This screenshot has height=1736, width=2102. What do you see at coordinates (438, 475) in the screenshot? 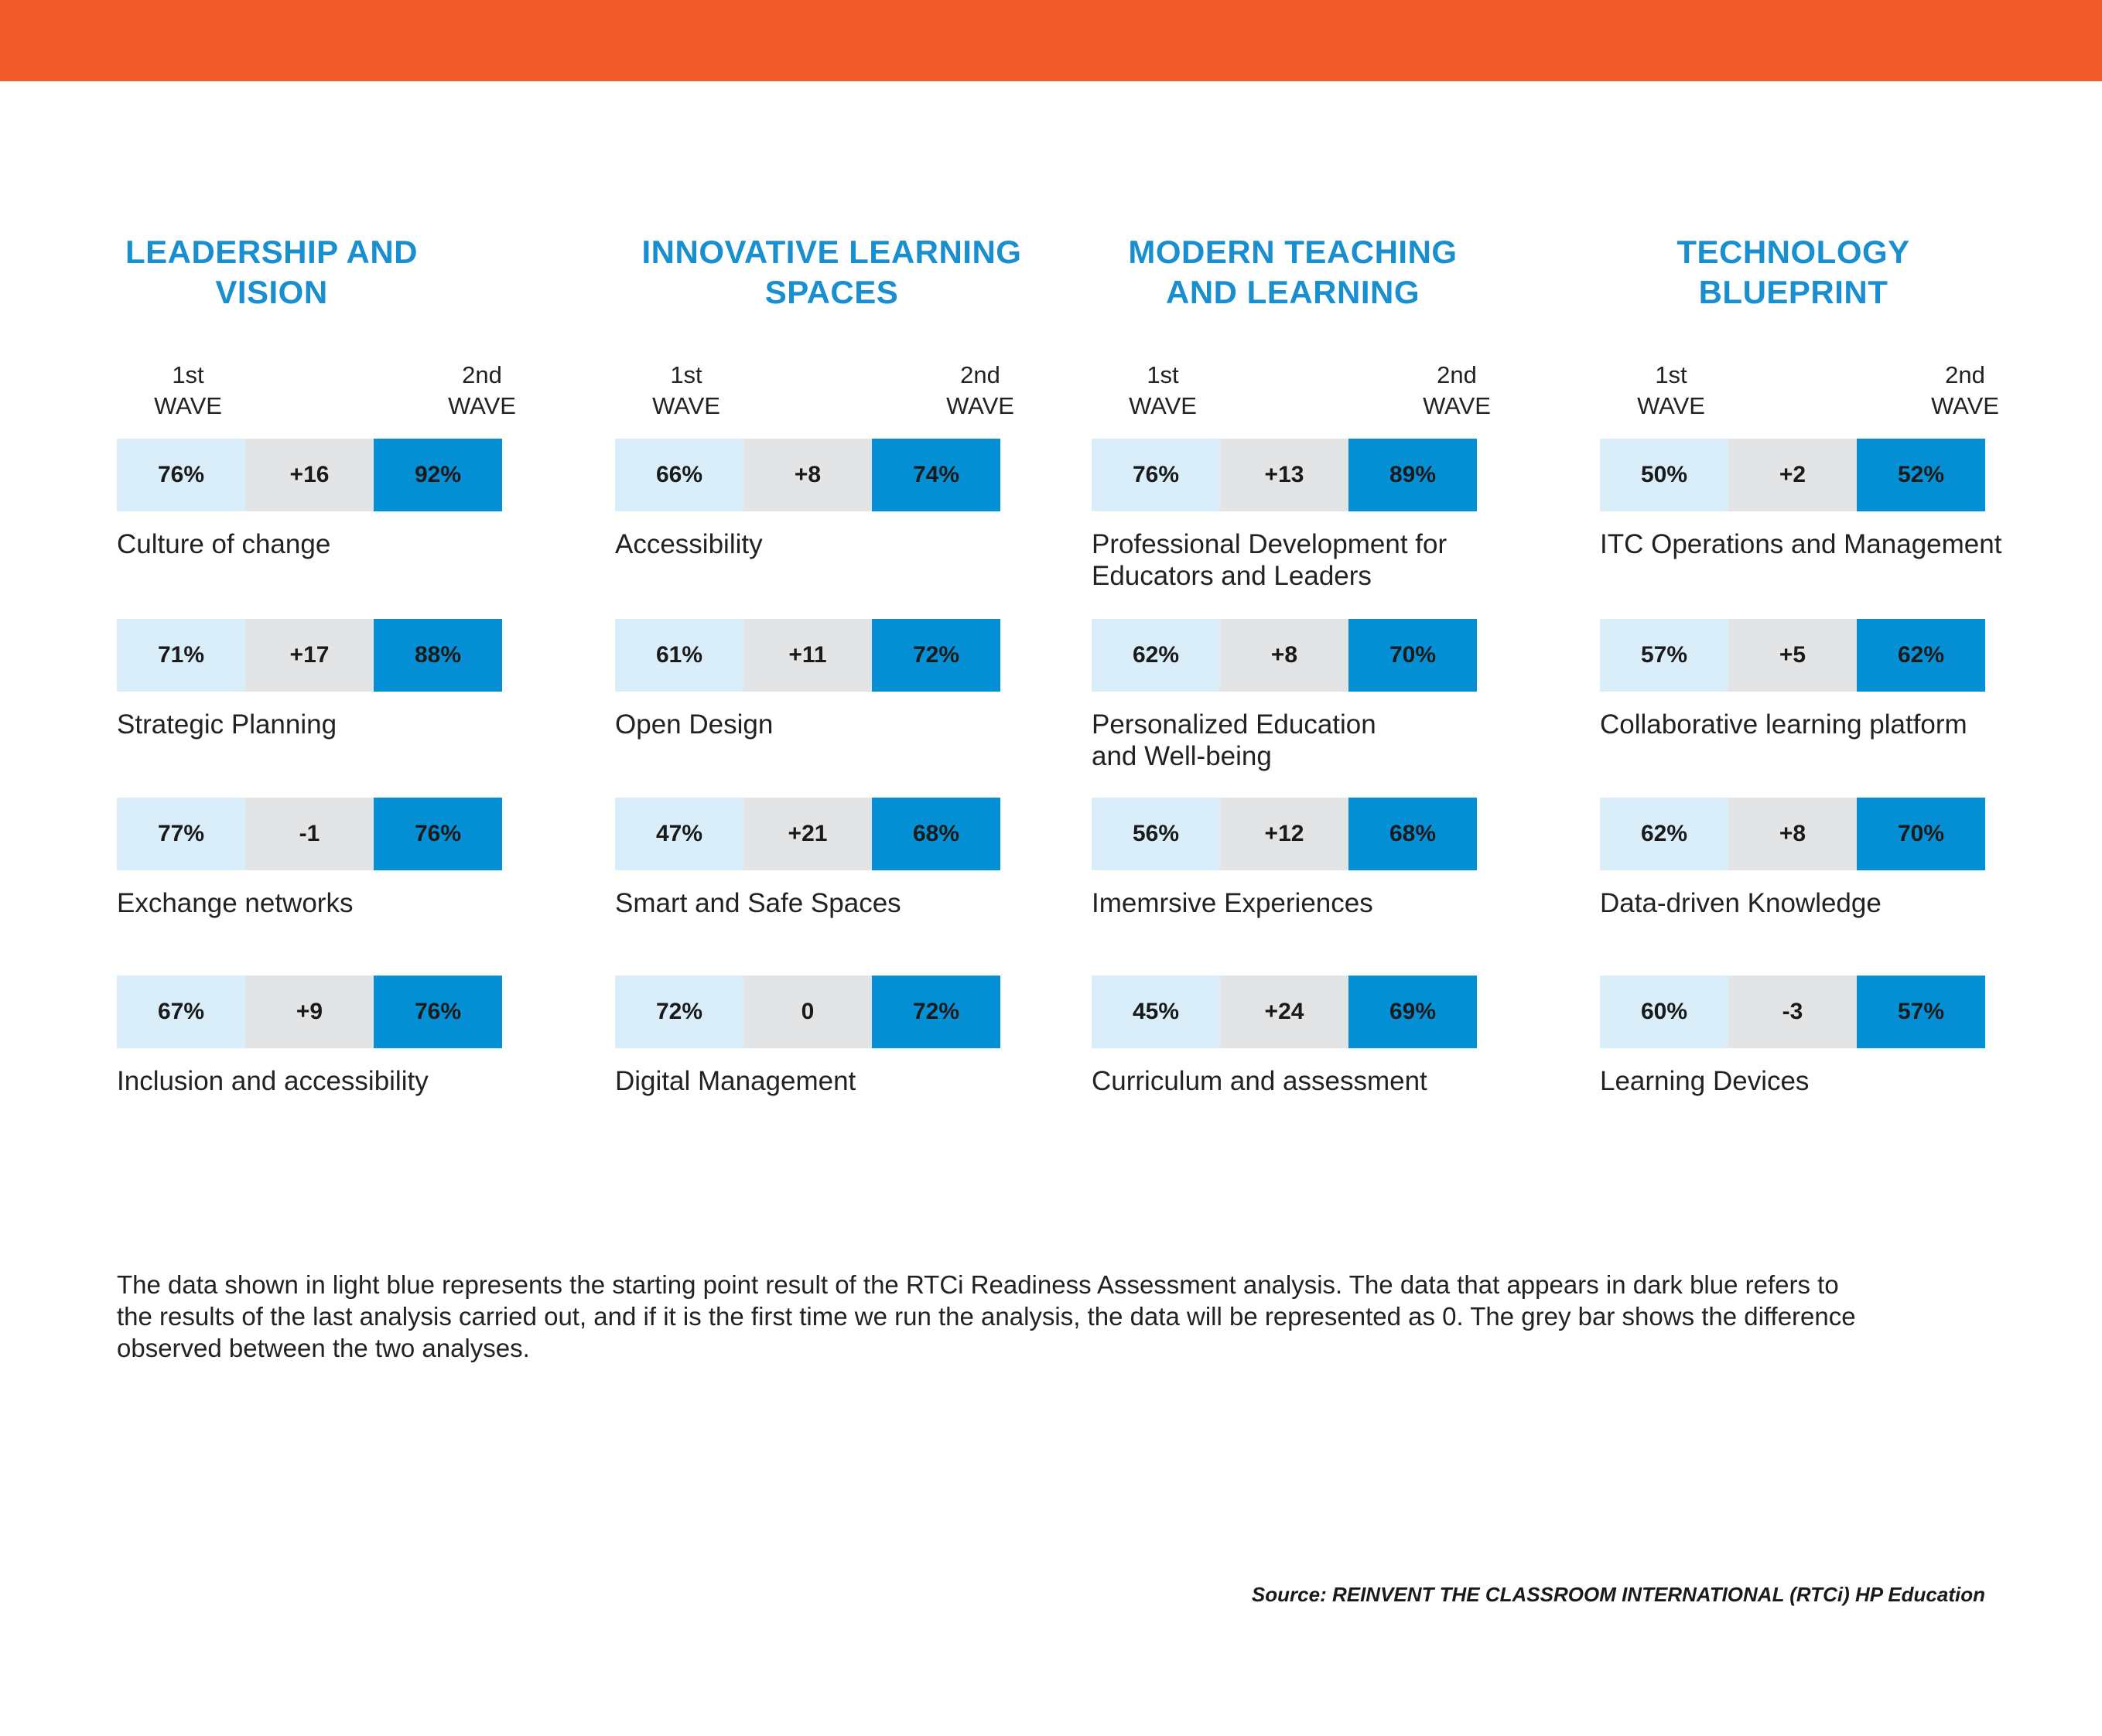
I see `second-wave-value: 92%` at bounding box center [438, 475].